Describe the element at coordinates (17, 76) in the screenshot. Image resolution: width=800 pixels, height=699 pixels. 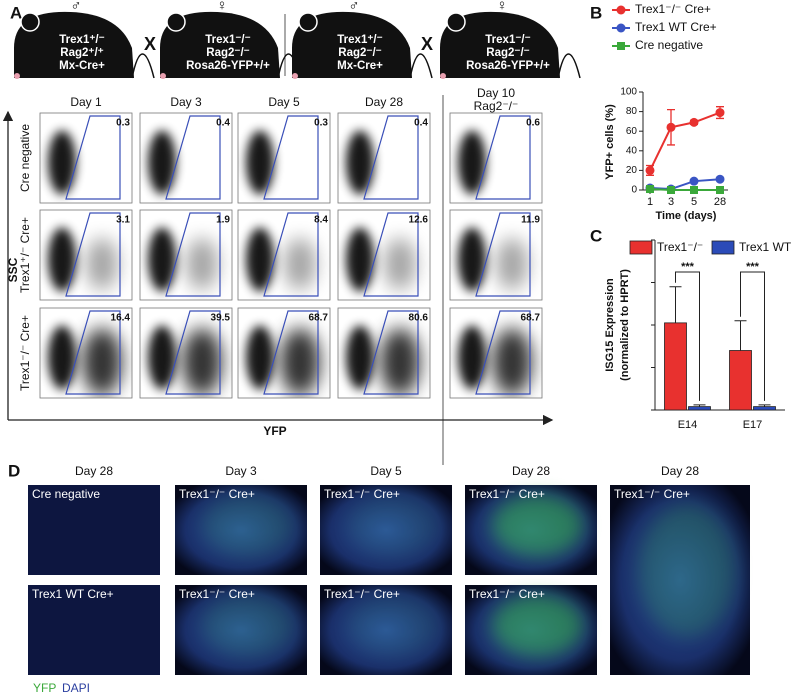
I see `mouse-nose` at that location.